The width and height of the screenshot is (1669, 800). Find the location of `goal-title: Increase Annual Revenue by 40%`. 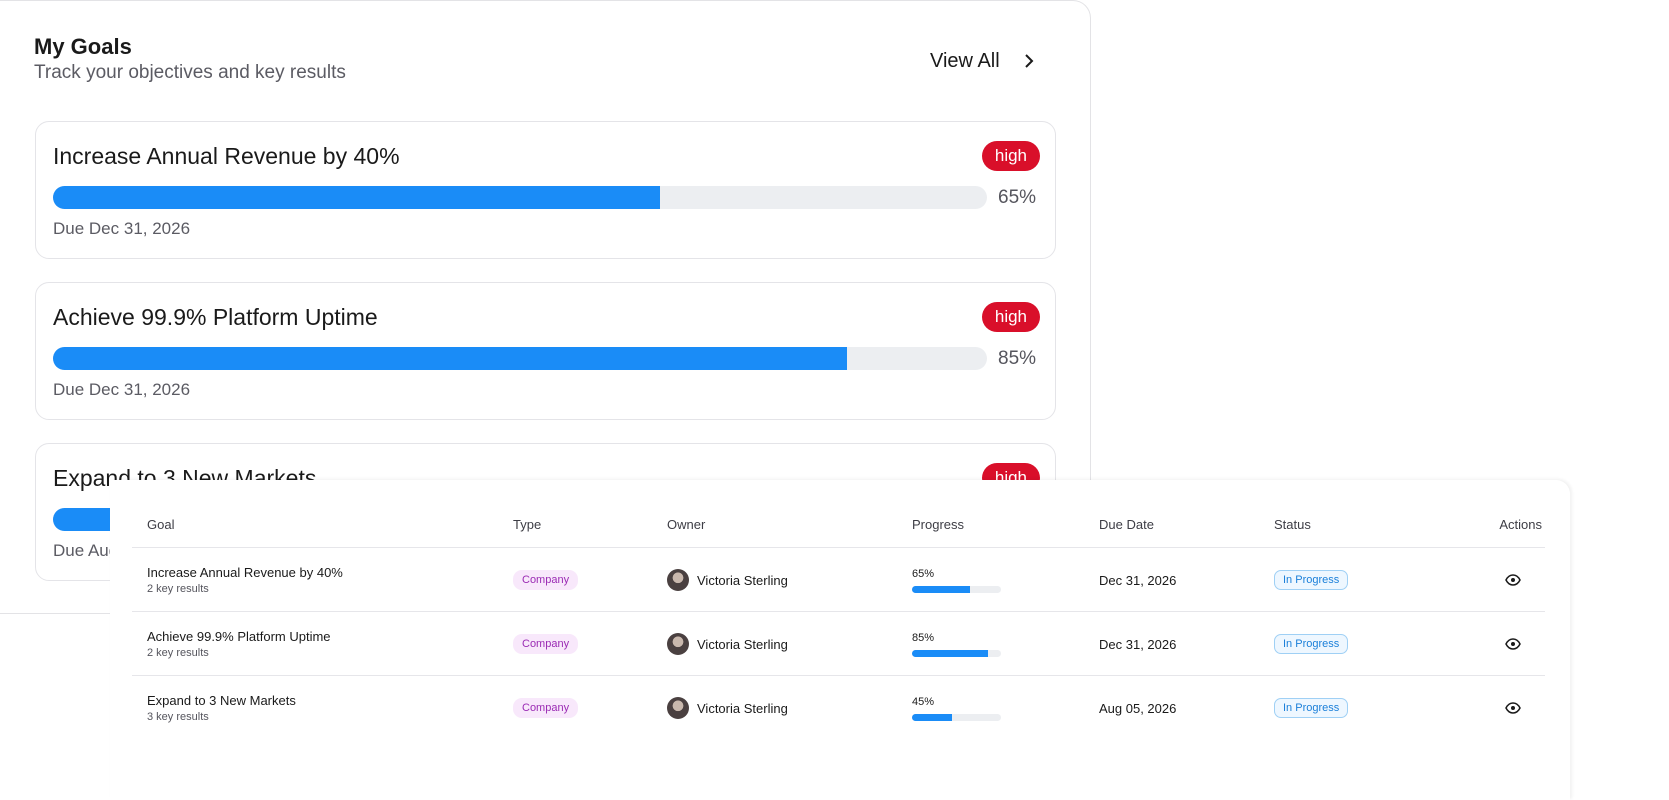

goal-title: Increase Annual Revenue by 40% is located at coordinates (226, 156).